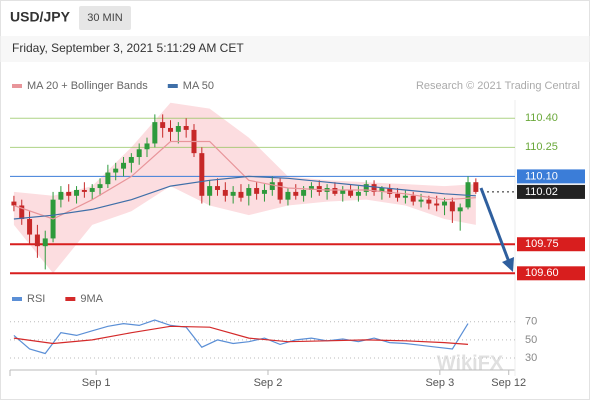  Describe the element at coordinates (508, 383) in the screenshot. I see `x-tick-label: Sep 12` at that location.